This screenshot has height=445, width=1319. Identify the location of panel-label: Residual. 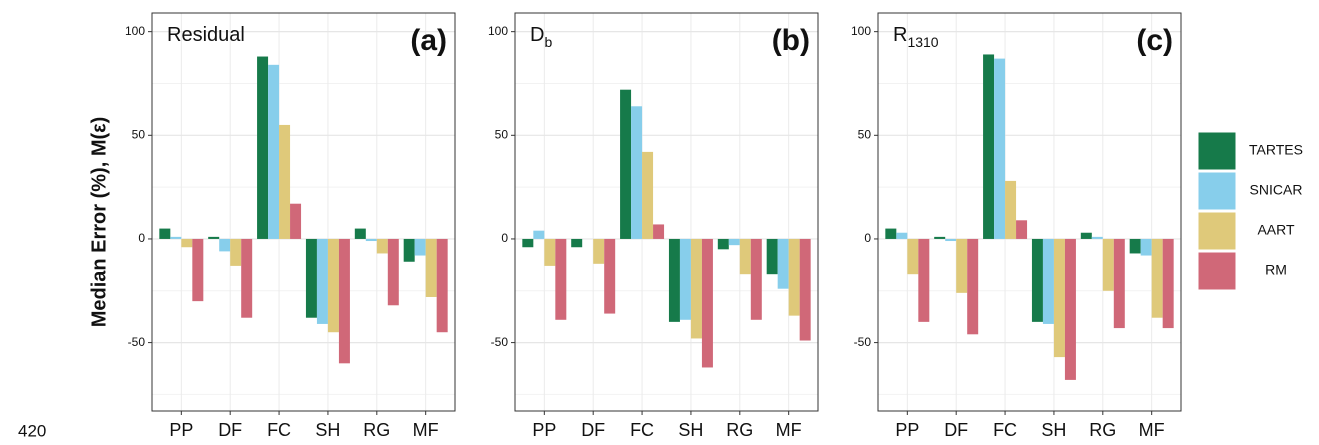
(206, 35).